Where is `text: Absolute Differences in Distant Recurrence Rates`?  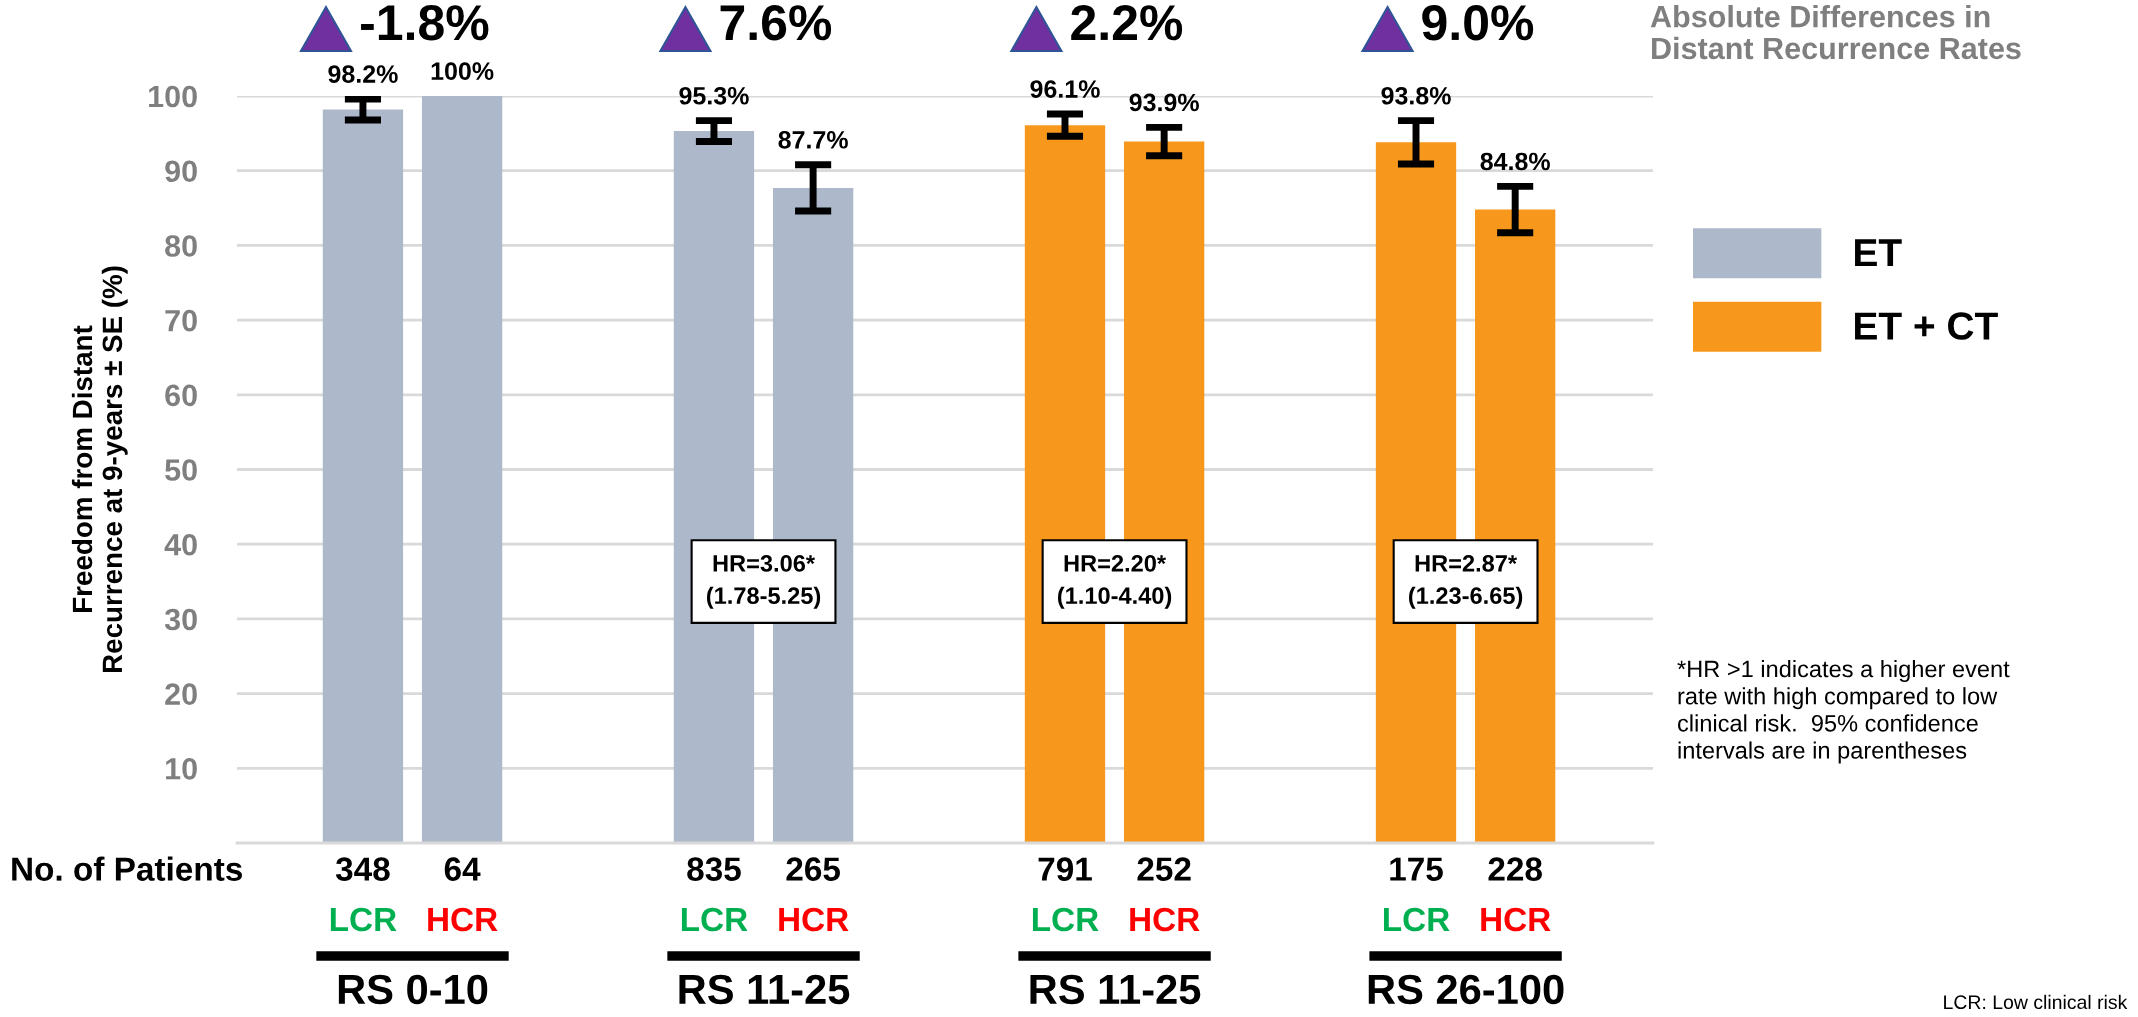 text: Absolute Differences in Distant Recurrence Rates is located at coordinates (1835, 32).